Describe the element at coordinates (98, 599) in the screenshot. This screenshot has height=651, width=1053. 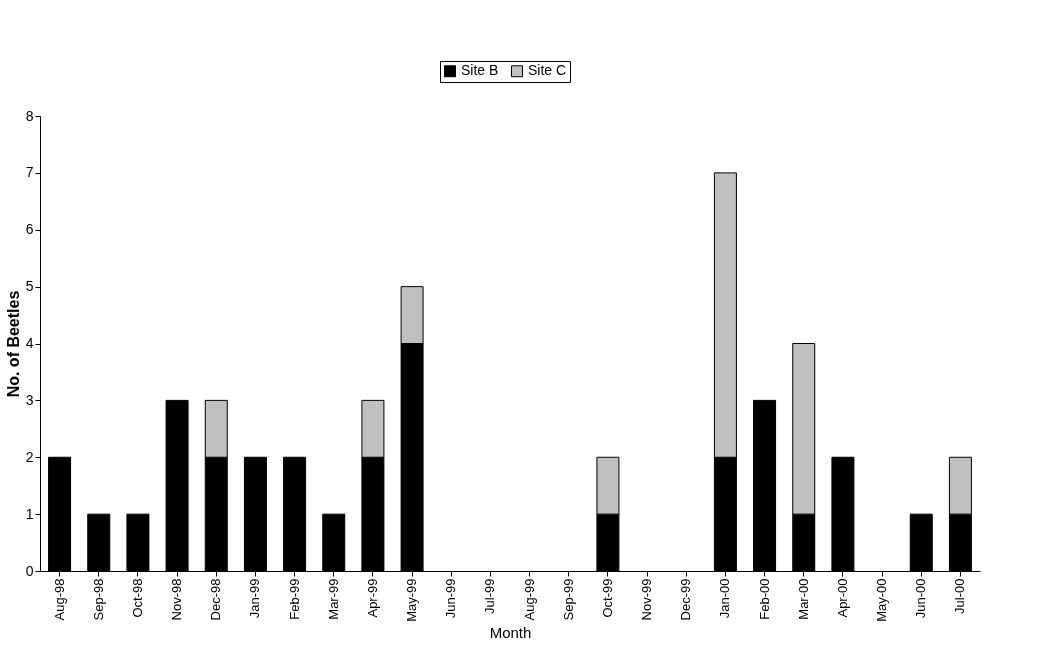
I see `x-tick-label: Sep-98` at that location.